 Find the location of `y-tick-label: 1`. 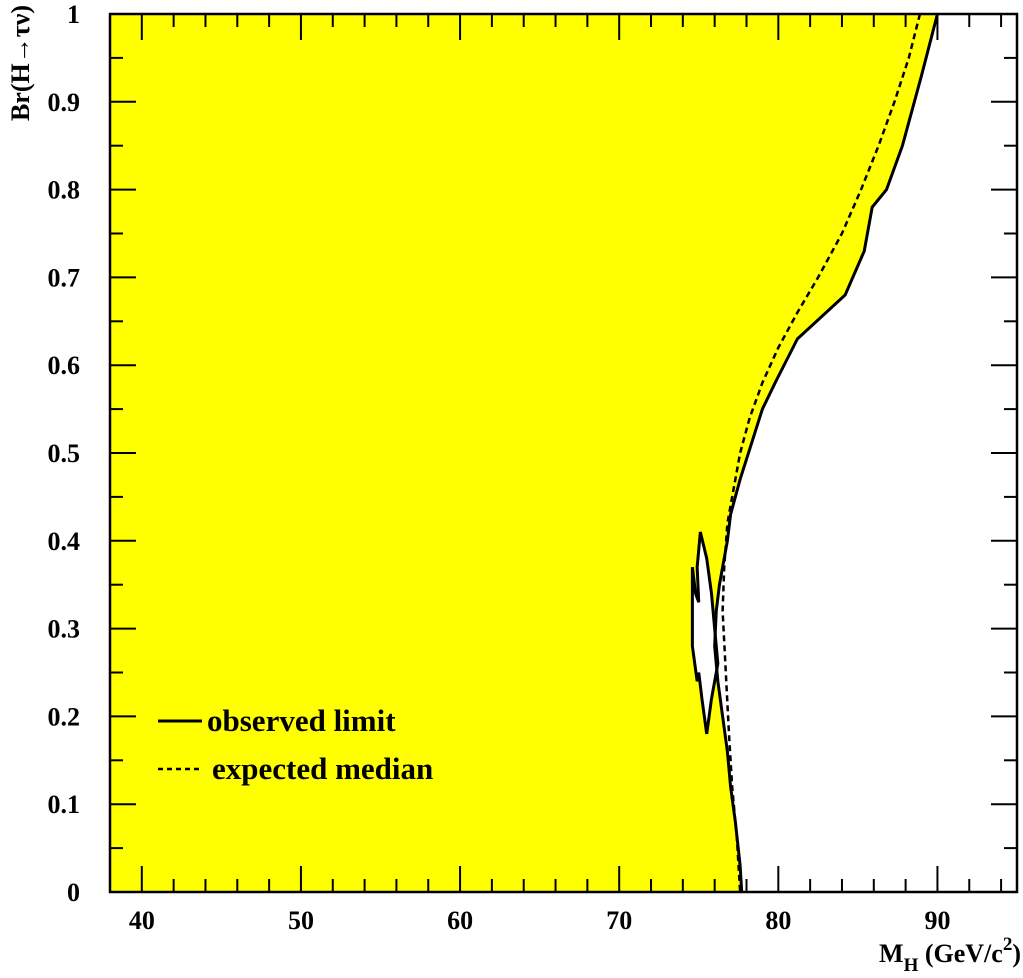

y-tick-label: 1 is located at coordinates (73, 14).